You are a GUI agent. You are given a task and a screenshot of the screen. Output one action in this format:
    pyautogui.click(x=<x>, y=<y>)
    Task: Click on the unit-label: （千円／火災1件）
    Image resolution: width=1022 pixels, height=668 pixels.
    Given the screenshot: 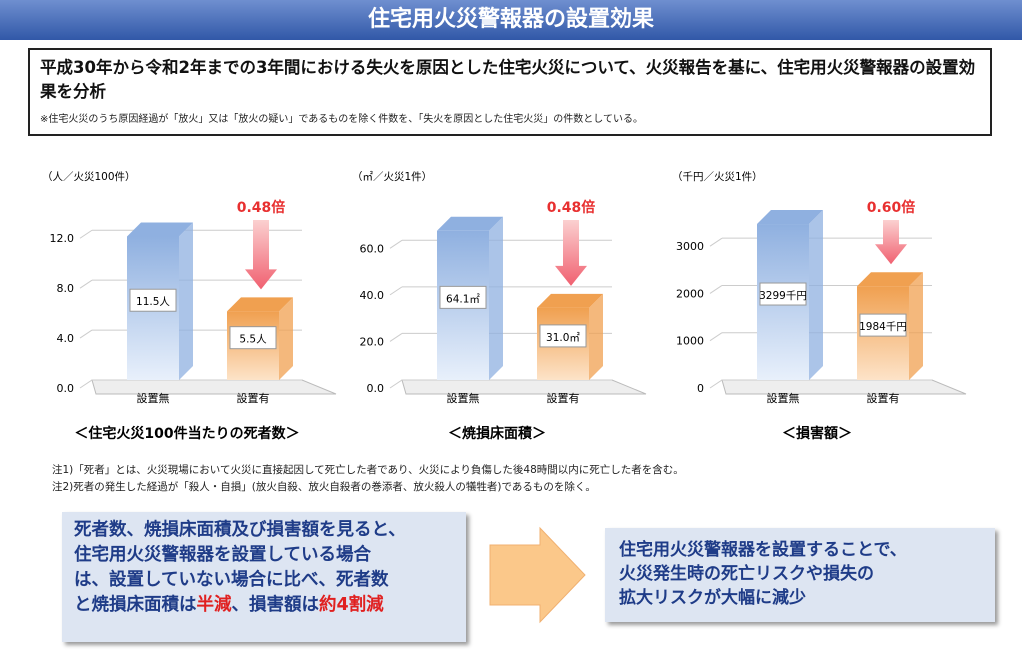 What is the action you would take?
    pyautogui.click(x=717, y=177)
    